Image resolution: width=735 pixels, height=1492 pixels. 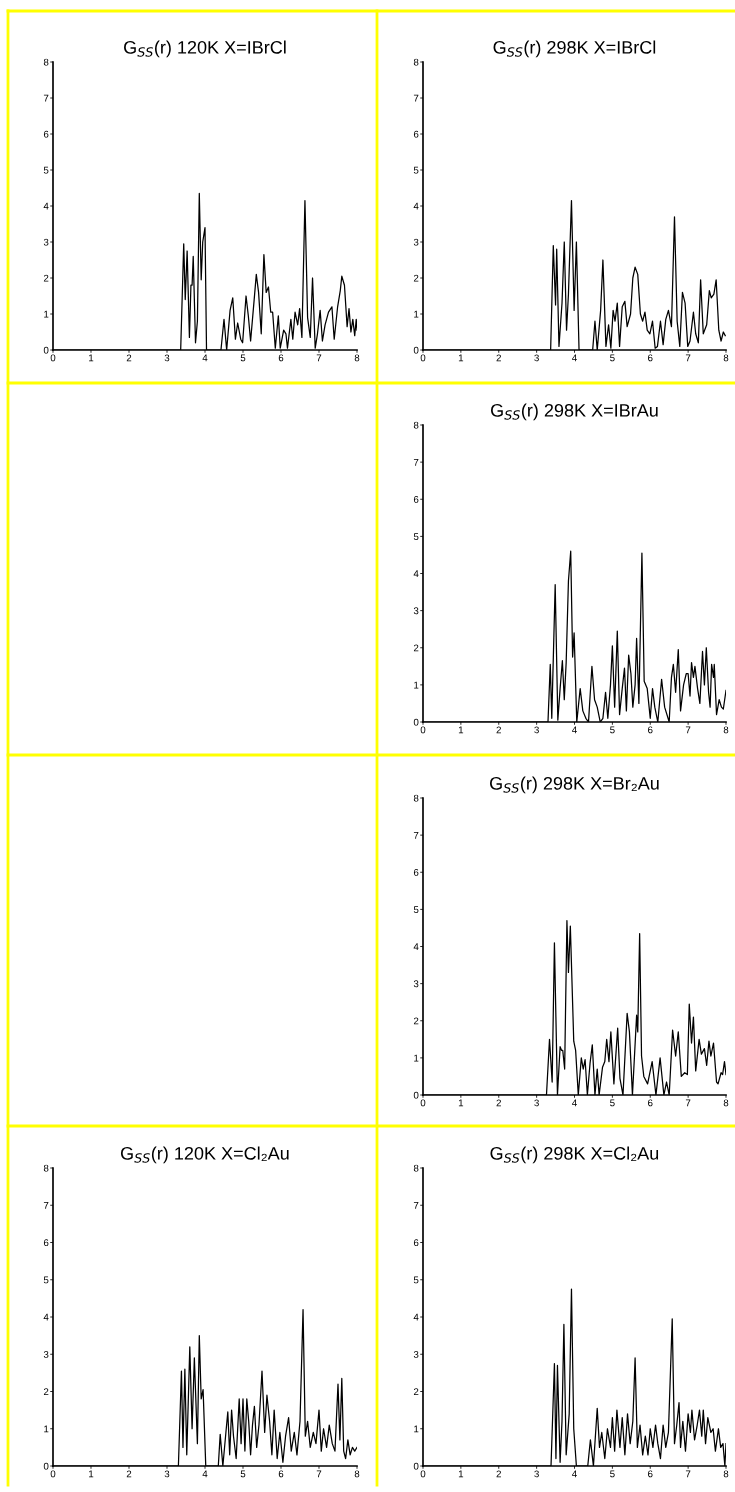 I want to click on chart-title: G$_{SS}$(r) 298K X=Cl₂Au, so click(x=574, y=1155).